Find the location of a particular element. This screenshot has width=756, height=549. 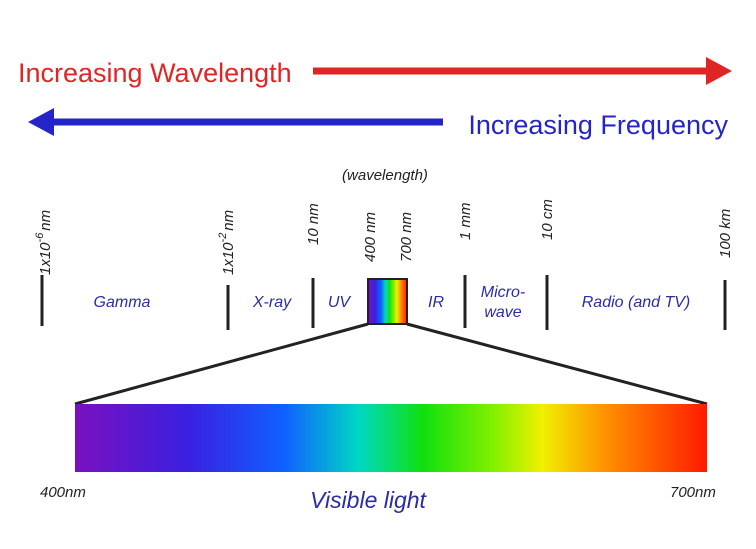

visible-start: 400nm is located at coordinates (63, 492).